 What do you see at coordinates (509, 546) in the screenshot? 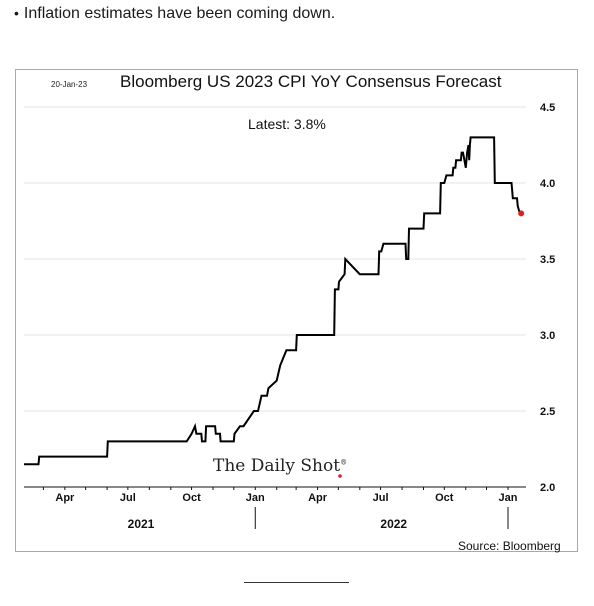
I see `source-note: Source: Bloomberg` at bounding box center [509, 546].